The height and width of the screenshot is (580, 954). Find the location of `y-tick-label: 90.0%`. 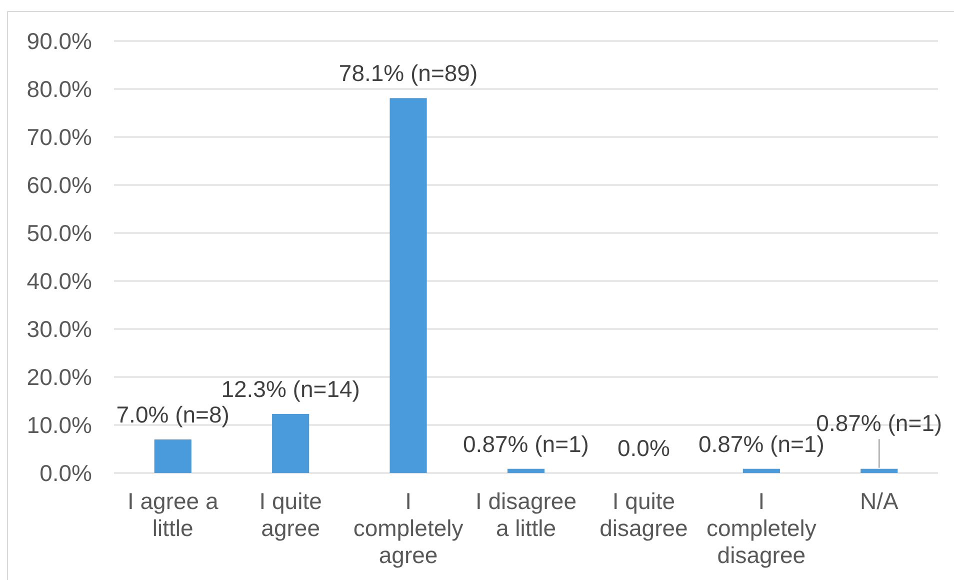

y-tick-label: 90.0% is located at coordinates (59, 41).